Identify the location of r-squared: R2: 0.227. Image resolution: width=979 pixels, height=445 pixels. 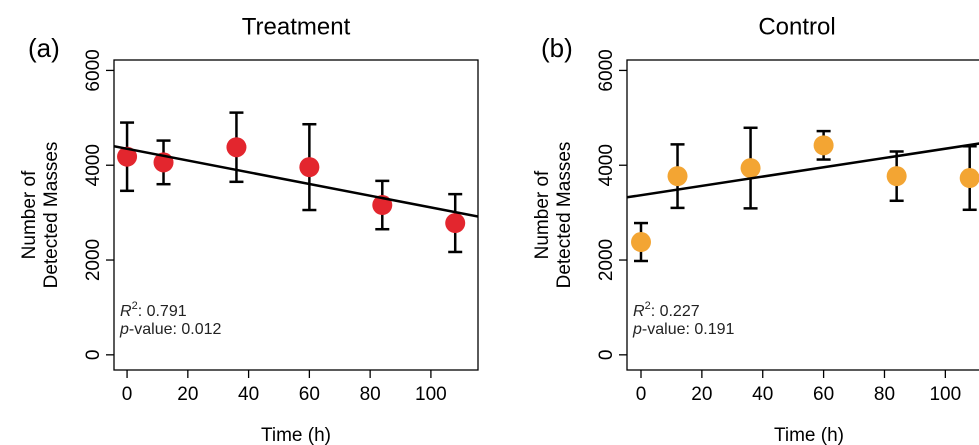
(666, 310).